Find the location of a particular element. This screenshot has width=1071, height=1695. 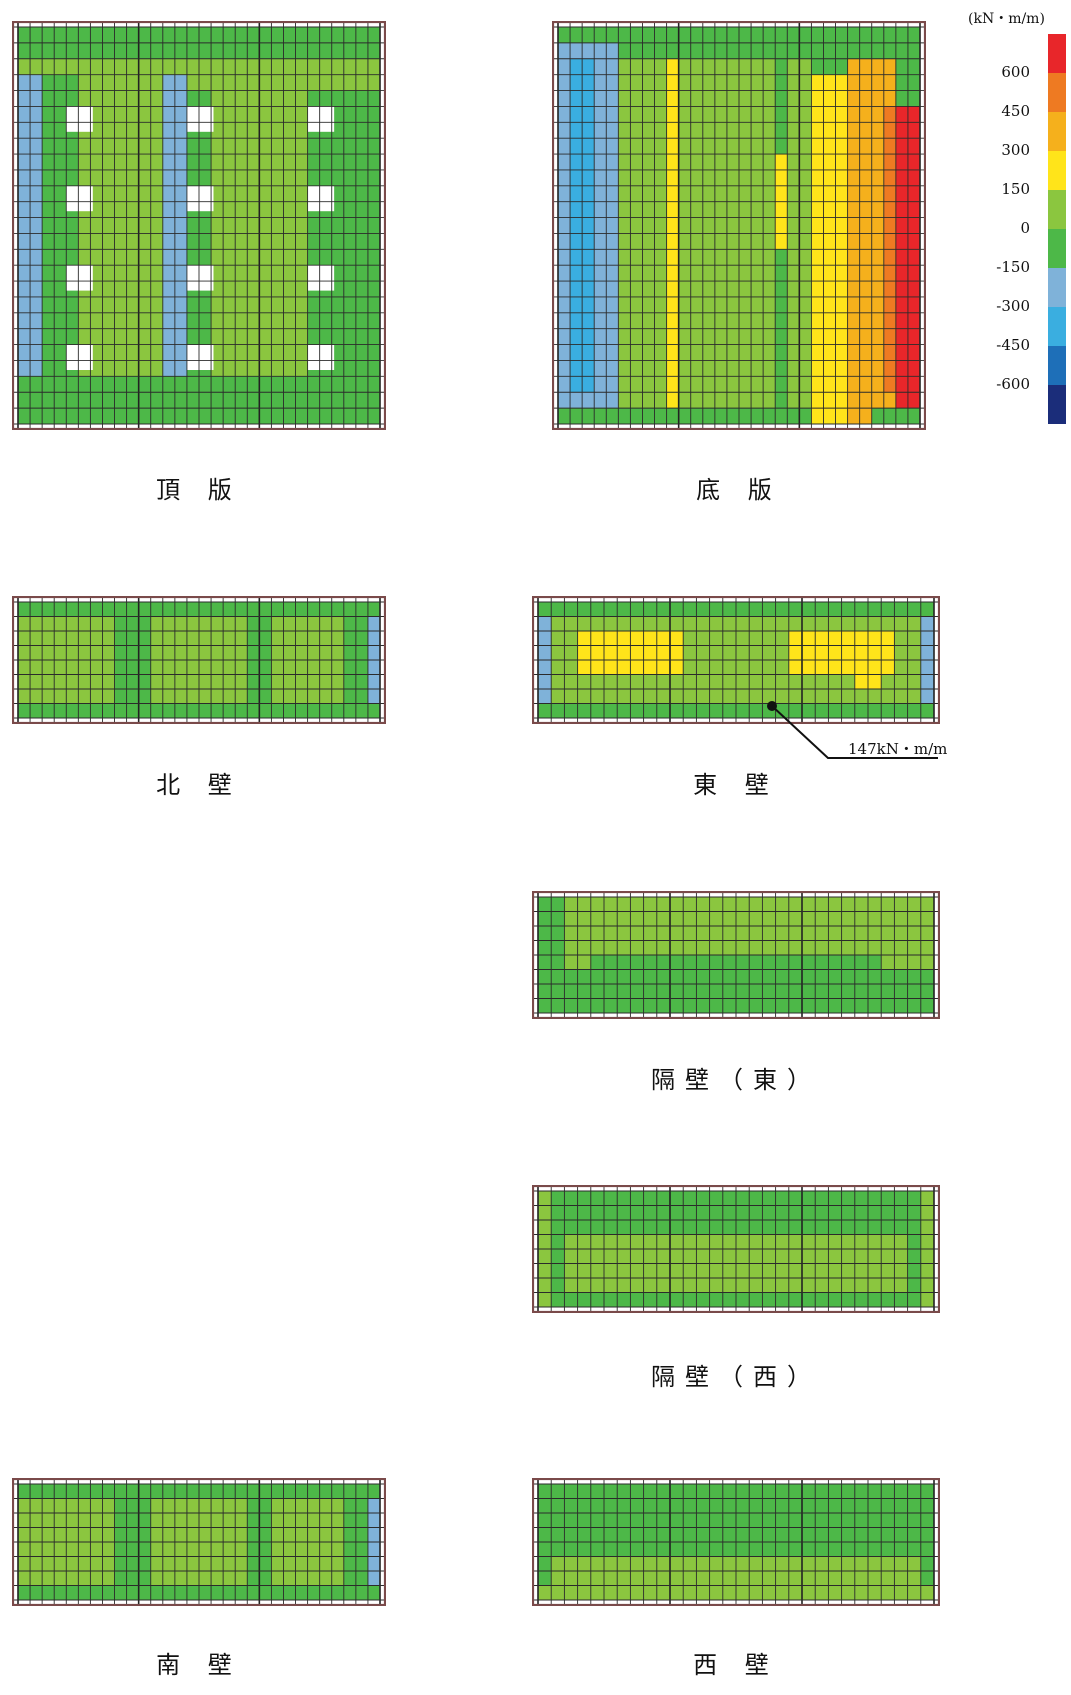

legend-tick-label: -600 is located at coordinates (1013, 384).